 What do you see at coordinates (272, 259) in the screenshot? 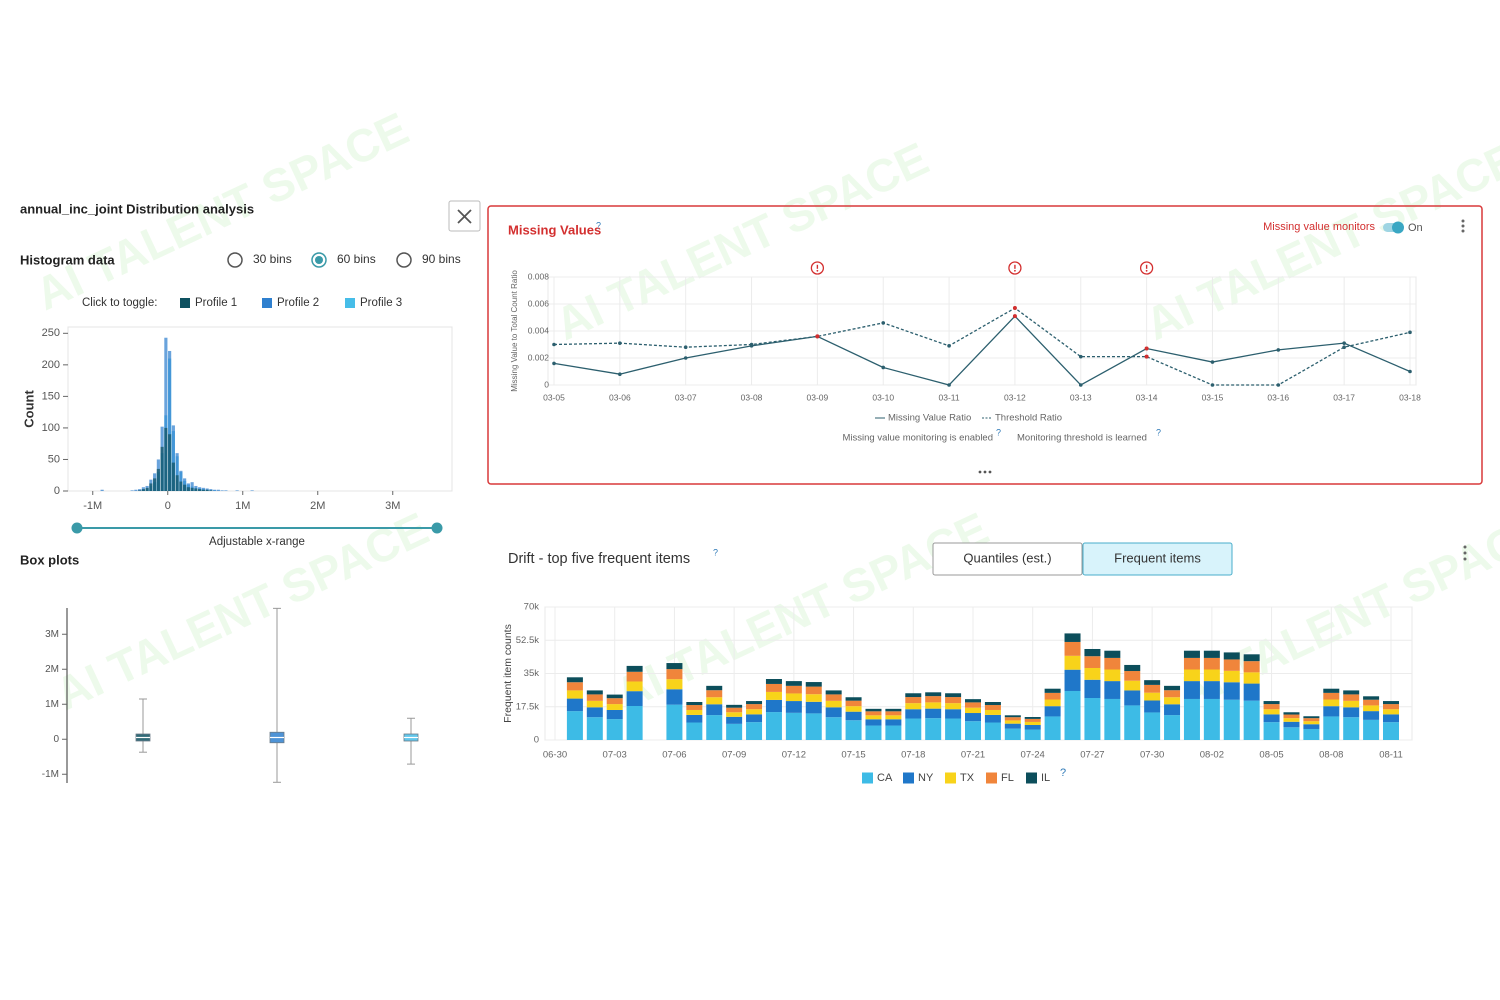
I see `radio-label: 30 bins` at bounding box center [272, 259].